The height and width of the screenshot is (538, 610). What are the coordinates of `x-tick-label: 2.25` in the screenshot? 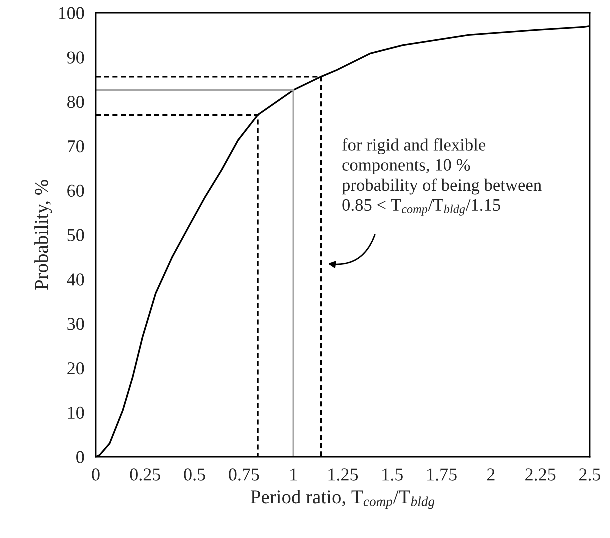 It's located at (541, 474).